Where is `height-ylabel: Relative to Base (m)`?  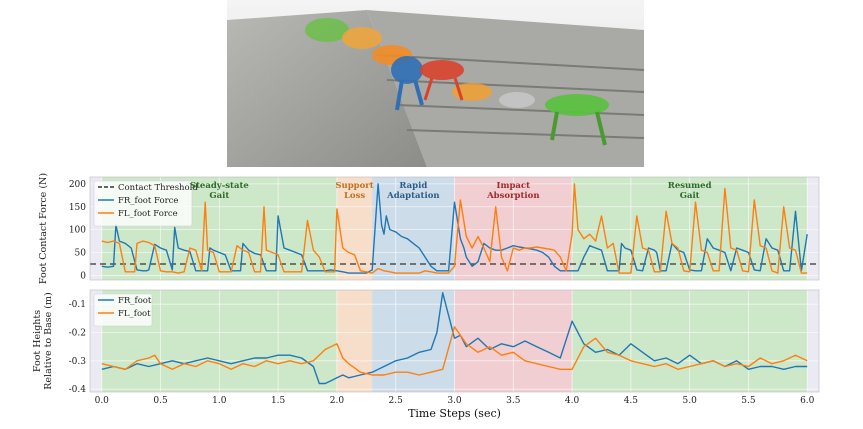 height-ylabel: Relative to Base (m) is located at coordinates (48, 340).